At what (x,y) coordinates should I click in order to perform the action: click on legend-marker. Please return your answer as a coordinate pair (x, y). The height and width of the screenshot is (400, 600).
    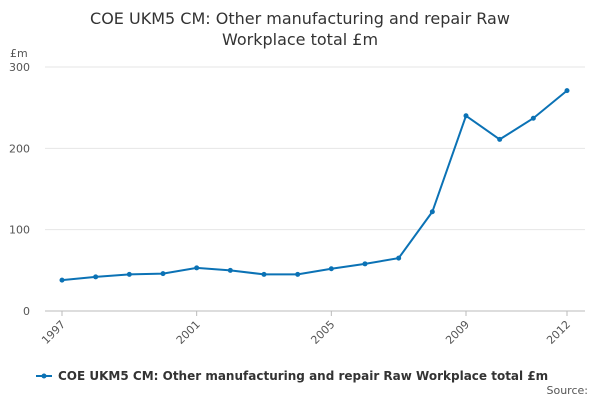
    Looking at the image, I should click on (44, 376).